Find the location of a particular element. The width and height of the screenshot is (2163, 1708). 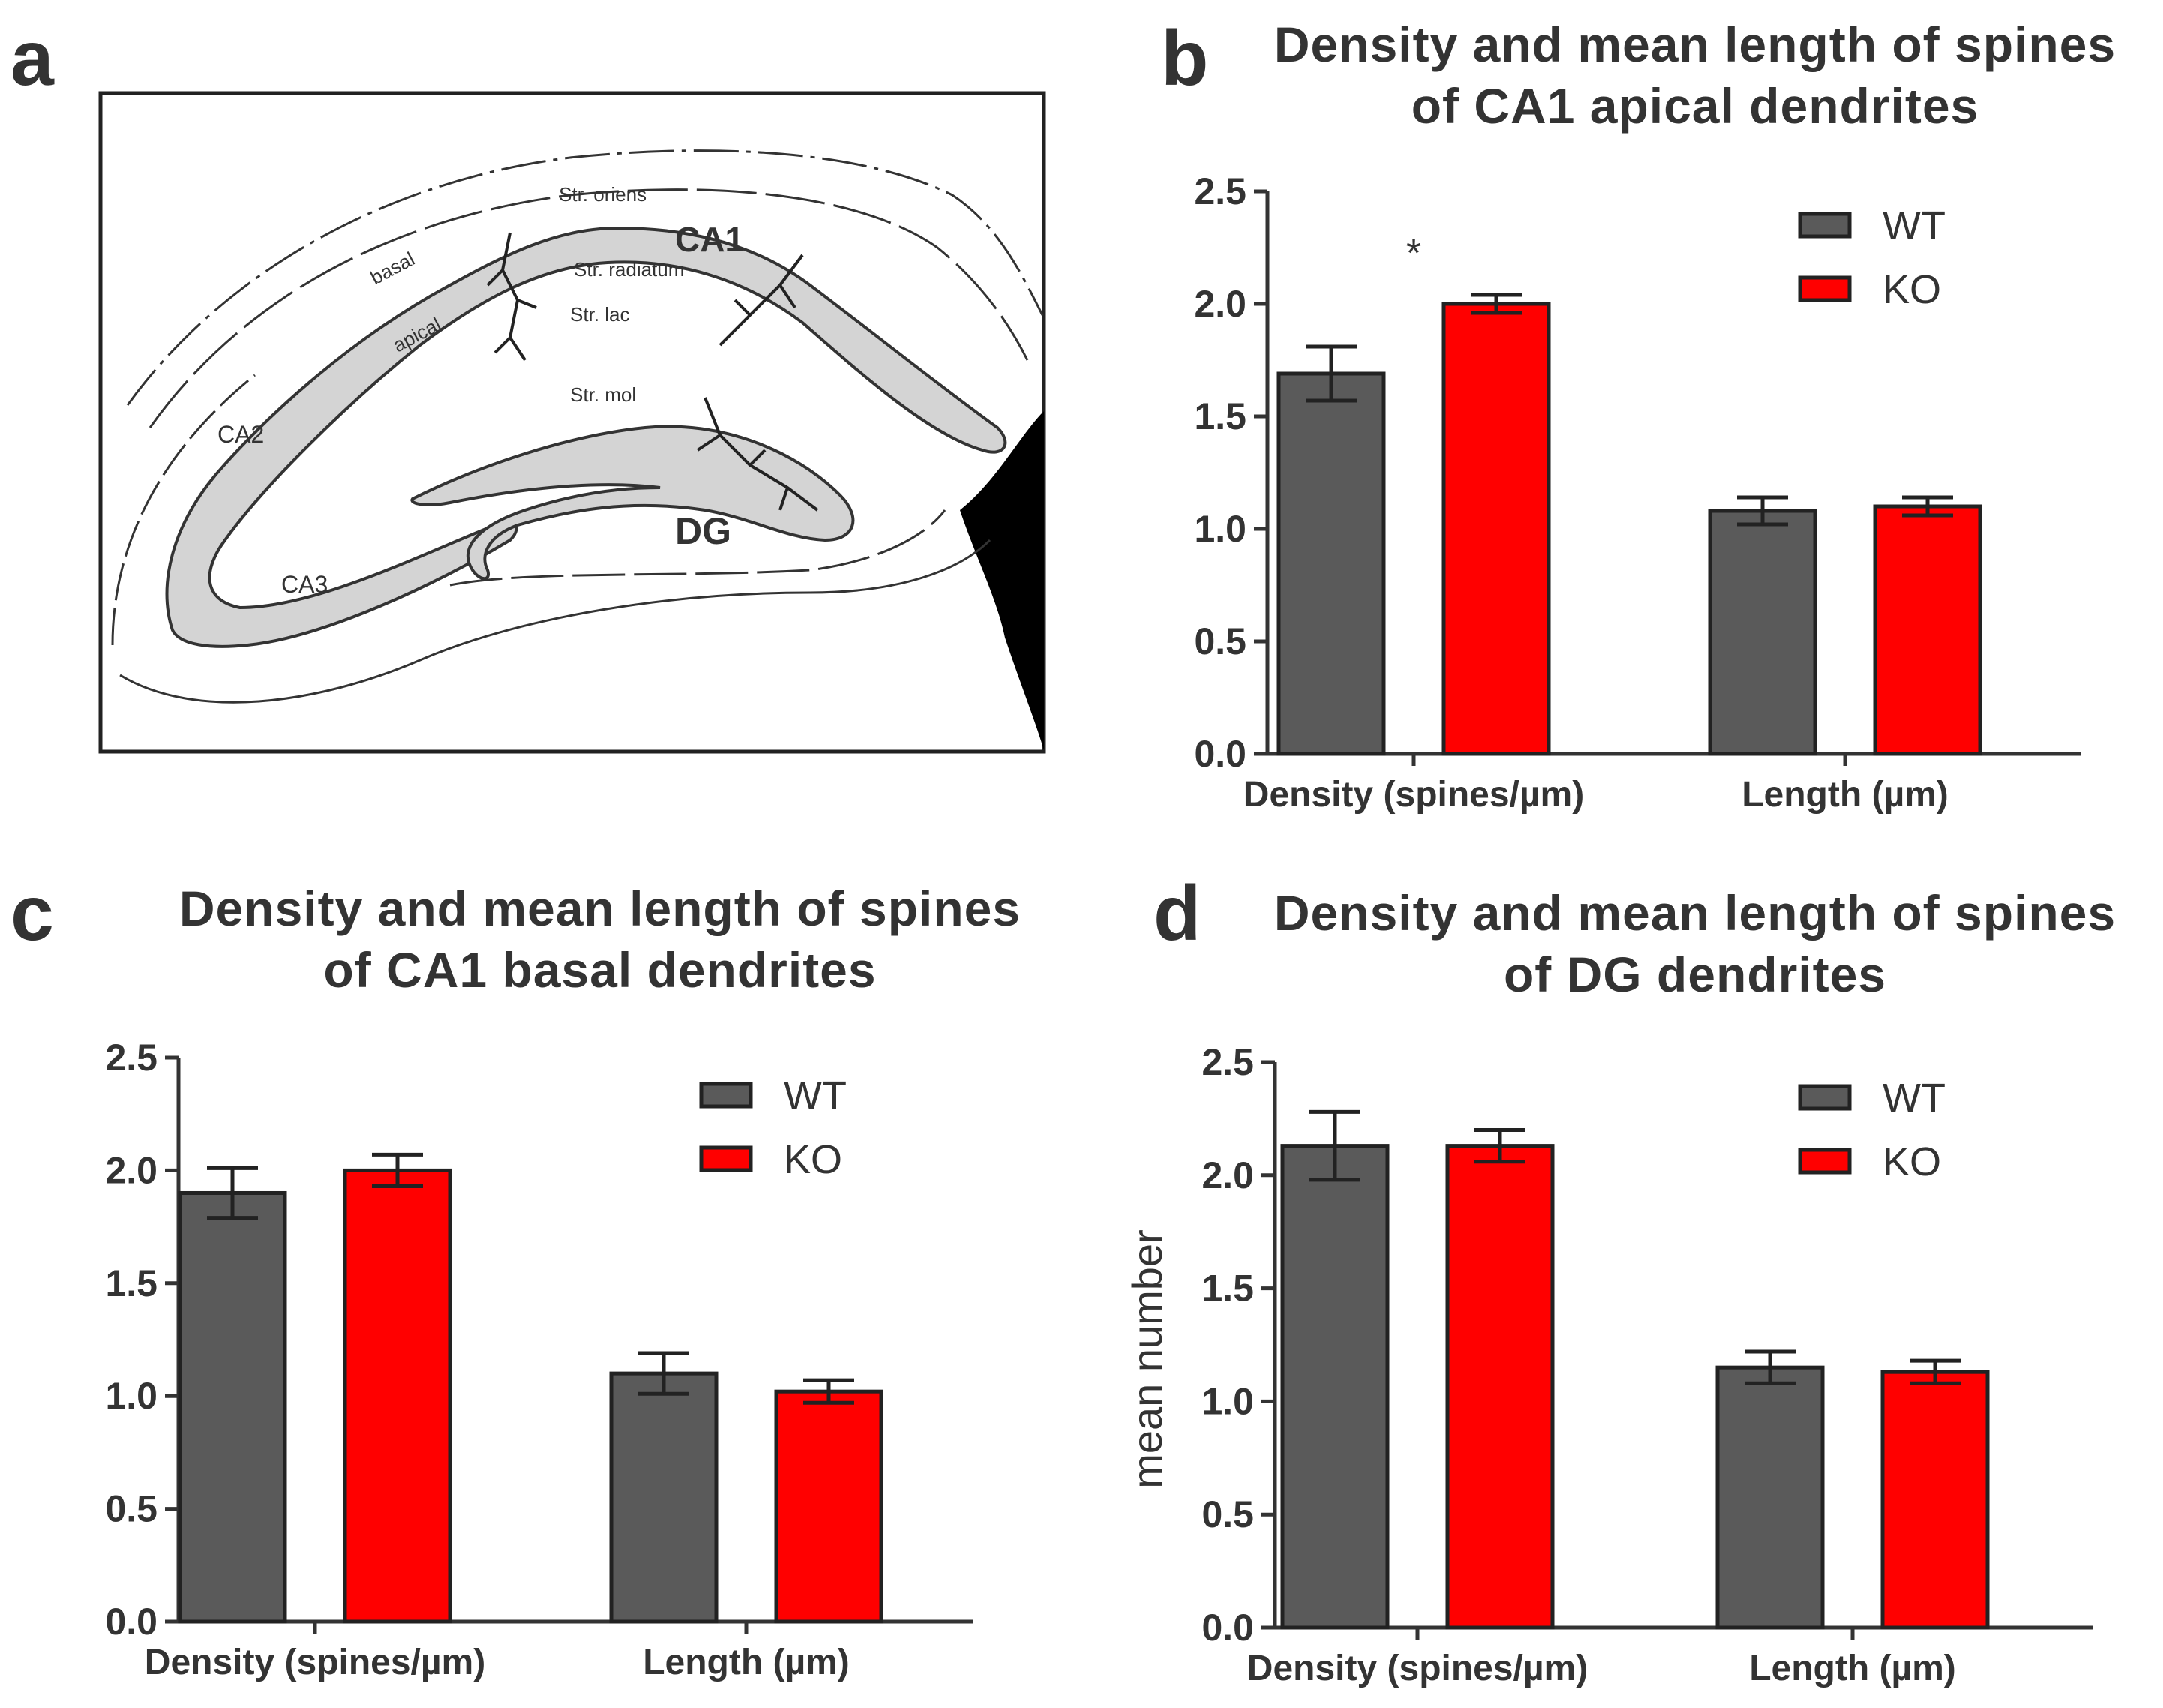

panel-letter-a: a is located at coordinates (32, 58).